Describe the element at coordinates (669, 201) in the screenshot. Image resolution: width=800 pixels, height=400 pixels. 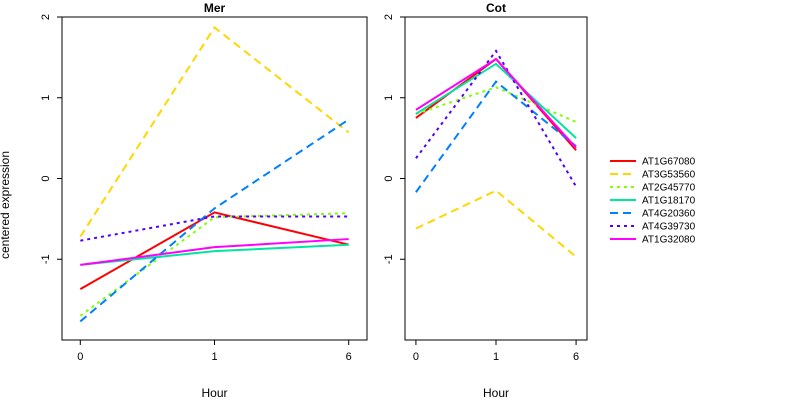
I see `legend-label: AT1G18170` at that location.